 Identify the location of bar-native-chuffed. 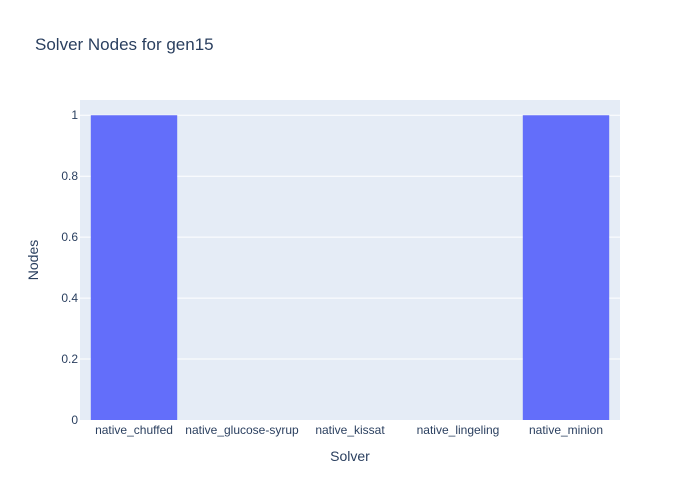
(134, 267).